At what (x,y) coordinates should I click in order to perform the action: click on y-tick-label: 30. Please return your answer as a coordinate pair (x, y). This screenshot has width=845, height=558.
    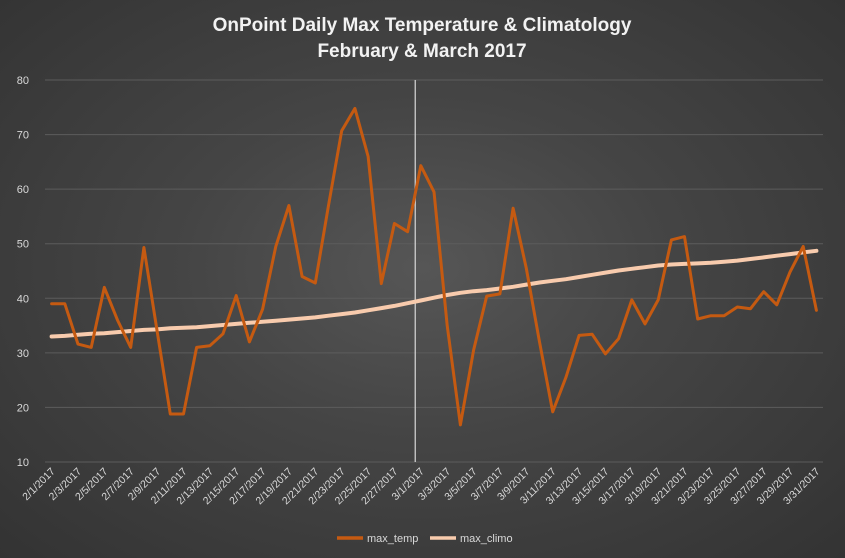
    Looking at the image, I should click on (23, 354).